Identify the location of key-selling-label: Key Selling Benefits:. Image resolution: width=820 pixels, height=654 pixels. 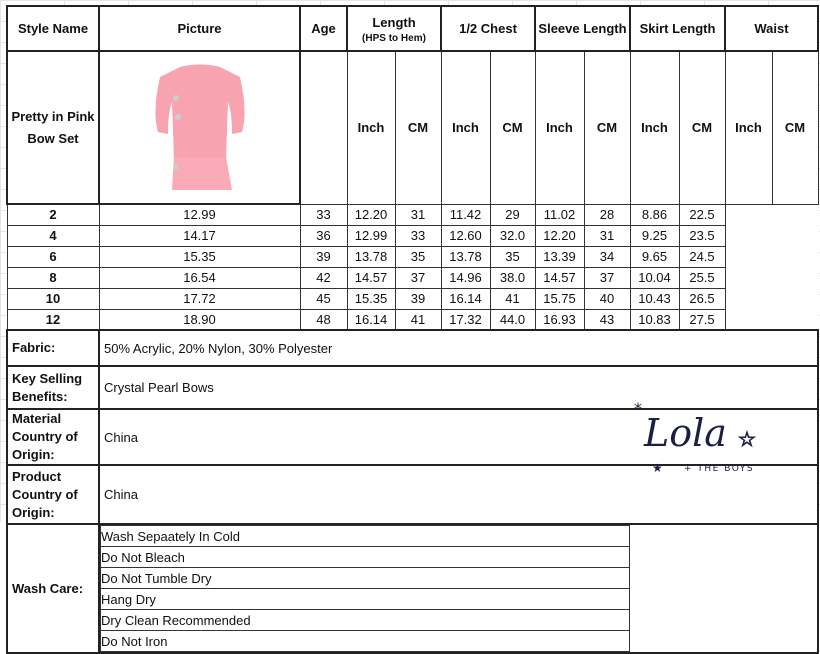
(53, 387).